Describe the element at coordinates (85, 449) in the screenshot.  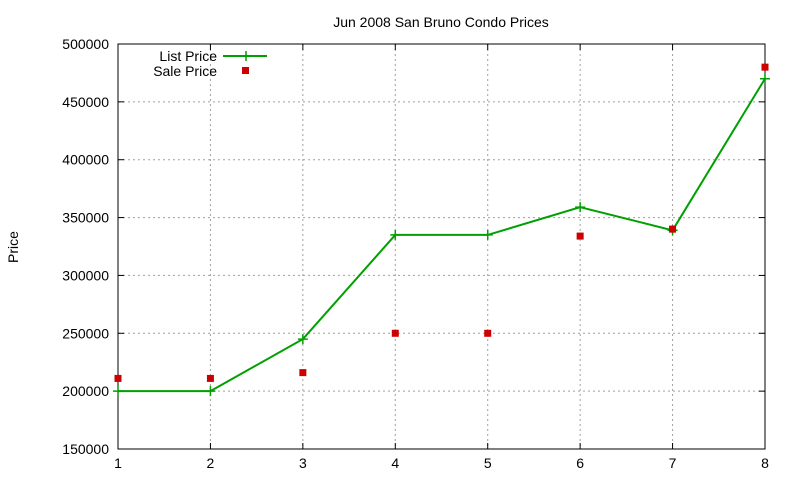
I see `y-tick-label: 150000` at that location.